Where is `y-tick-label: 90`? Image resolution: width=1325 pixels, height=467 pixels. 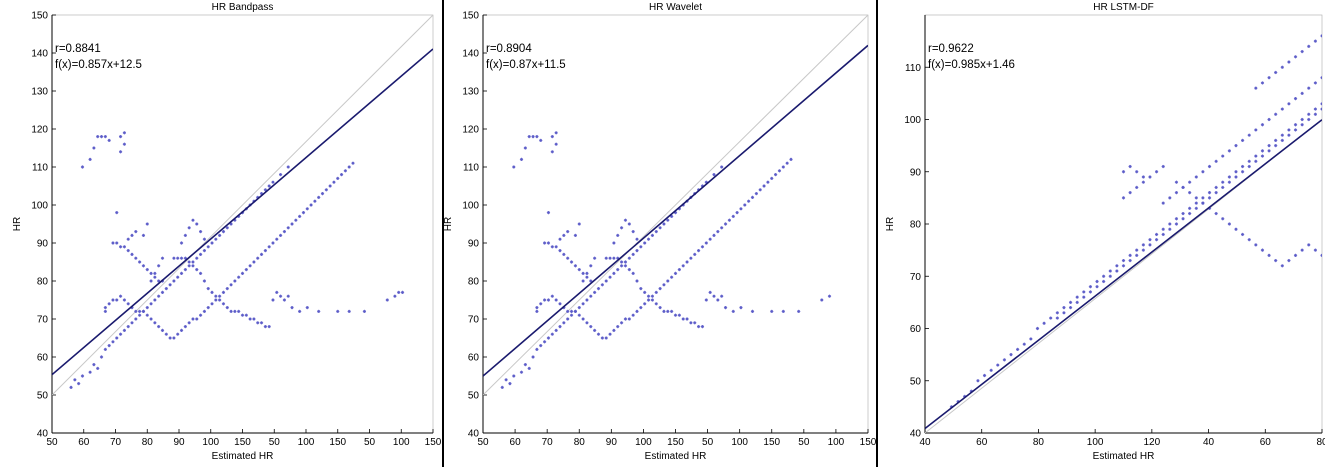 y-tick-label: 90 is located at coordinates (916, 172).